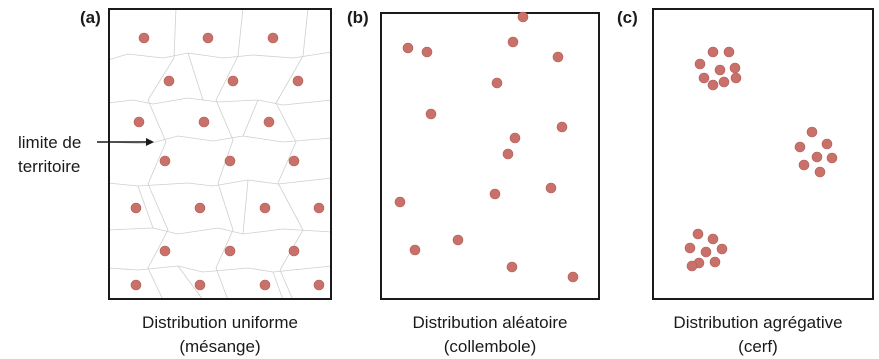 The width and height of the screenshot is (879, 359). What do you see at coordinates (758, 346) in the screenshot?
I see `panel-c-caption-line2: (cerf)` at bounding box center [758, 346].